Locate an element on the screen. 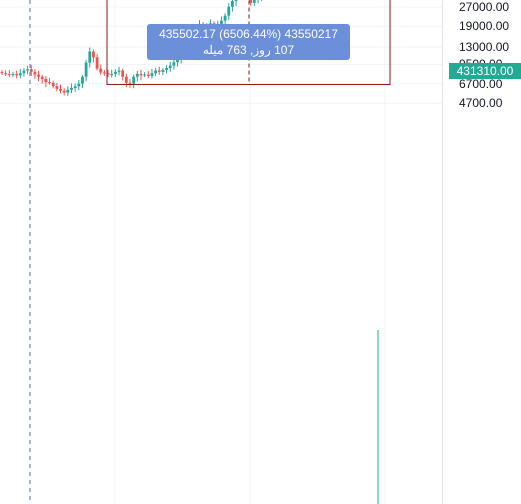 The height and width of the screenshot is (504, 521). price-tick-label: 19000.00 is located at coordinates (484, 26).